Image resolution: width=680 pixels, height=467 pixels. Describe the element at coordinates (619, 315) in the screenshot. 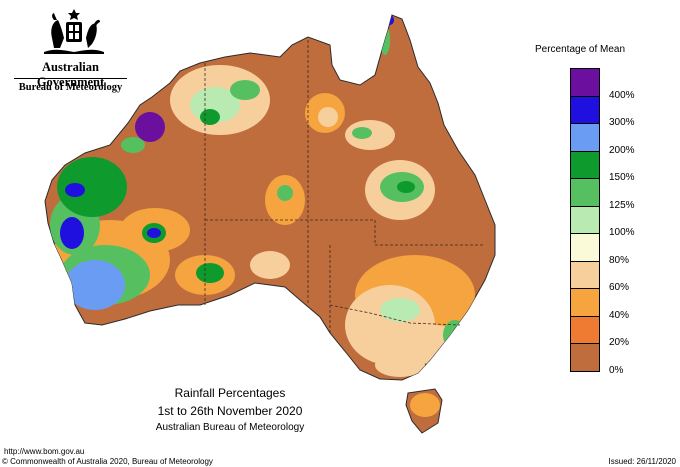

I see `legend-label: 40%` at that location.